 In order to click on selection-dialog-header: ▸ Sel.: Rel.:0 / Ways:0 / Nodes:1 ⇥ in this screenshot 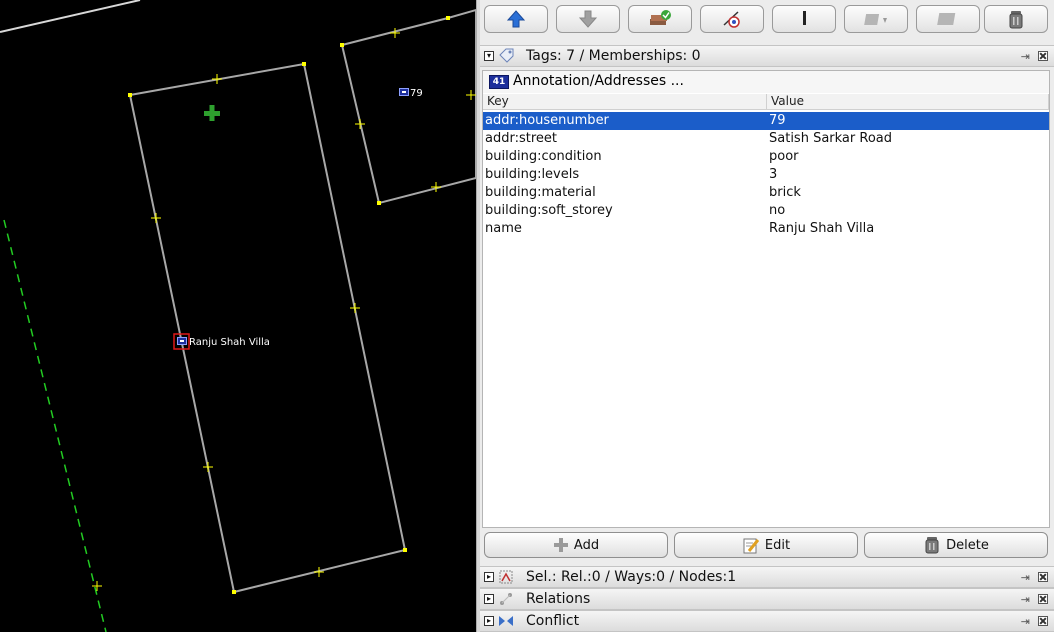, I will do `click(767, 577)`.